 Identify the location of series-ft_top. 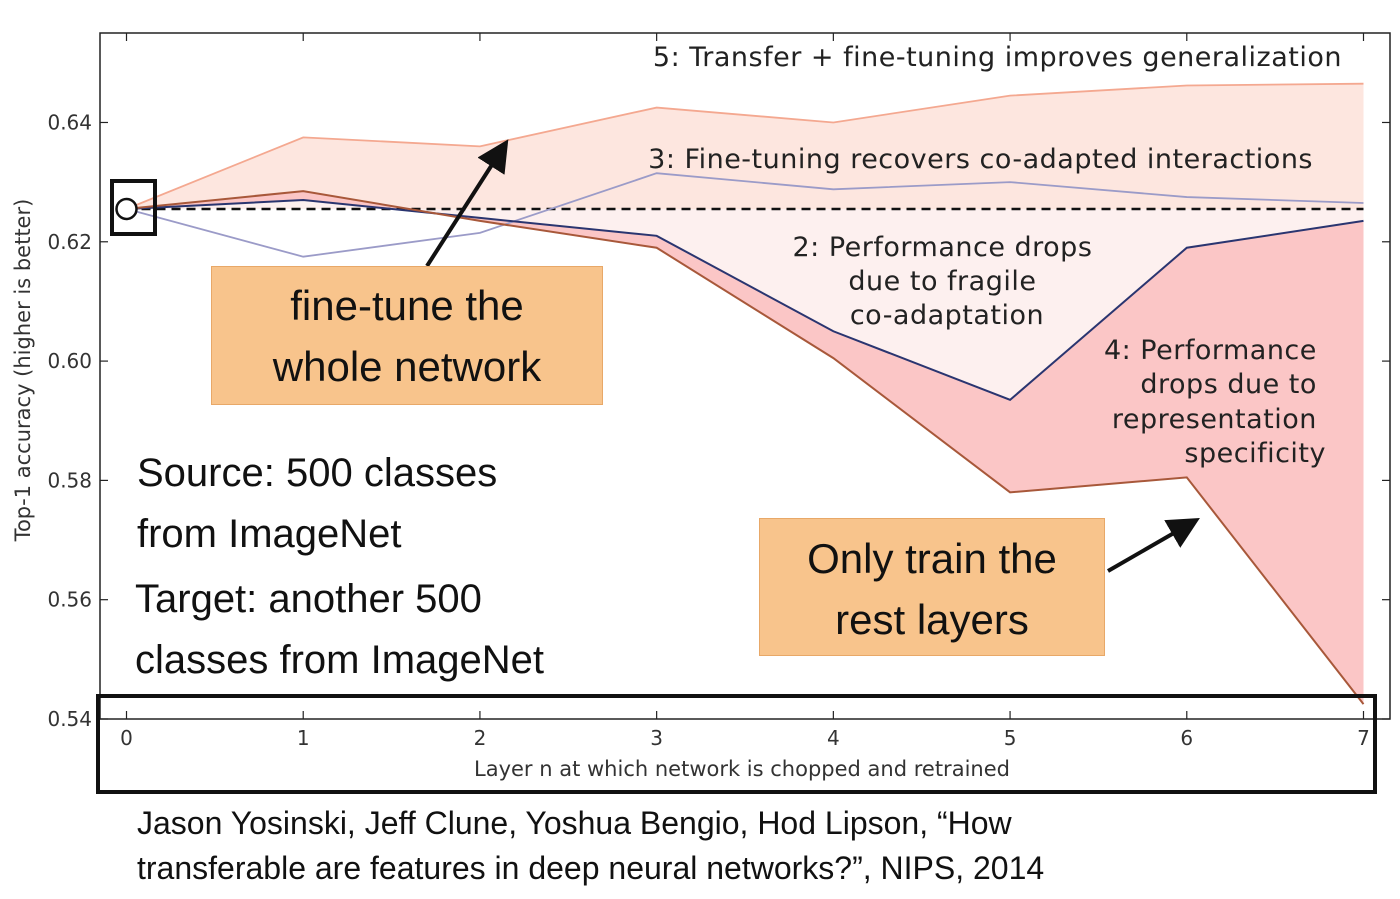
(745, 146).